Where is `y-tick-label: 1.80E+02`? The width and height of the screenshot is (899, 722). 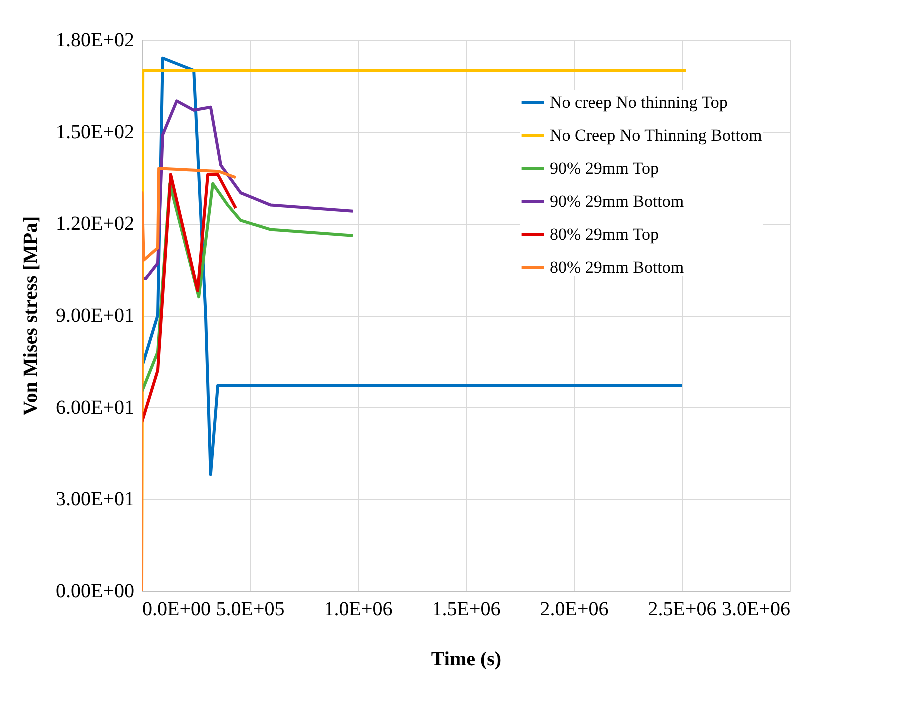 y-tick-label: 1.80E+02 is located at coordinates (95, 41).